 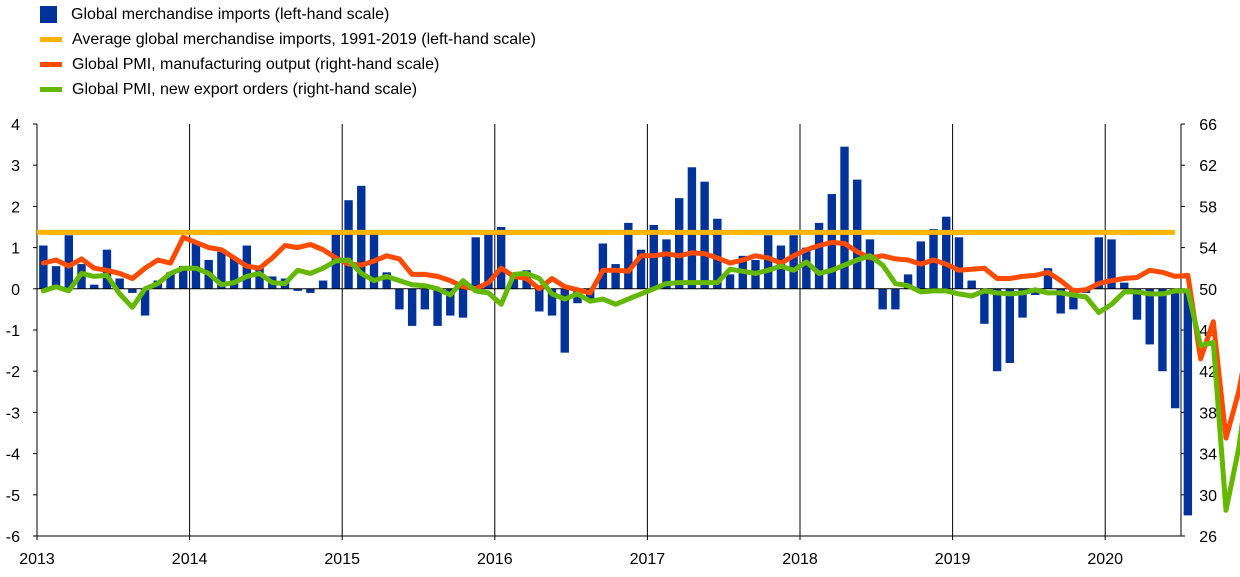 I want to click on right-tick-label: 30, so click(x=1208, y=496).